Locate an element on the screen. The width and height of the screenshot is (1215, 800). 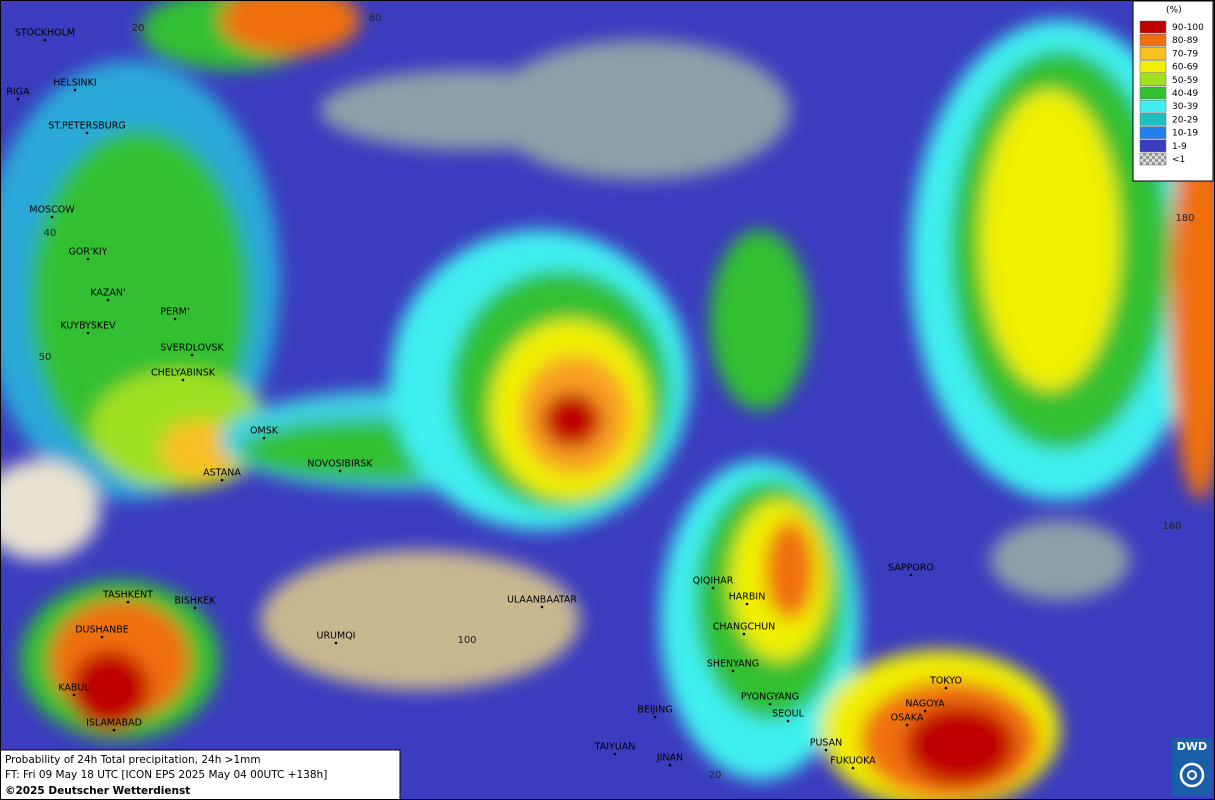
legend-title: (%) is located at coordinates (1174, 11).